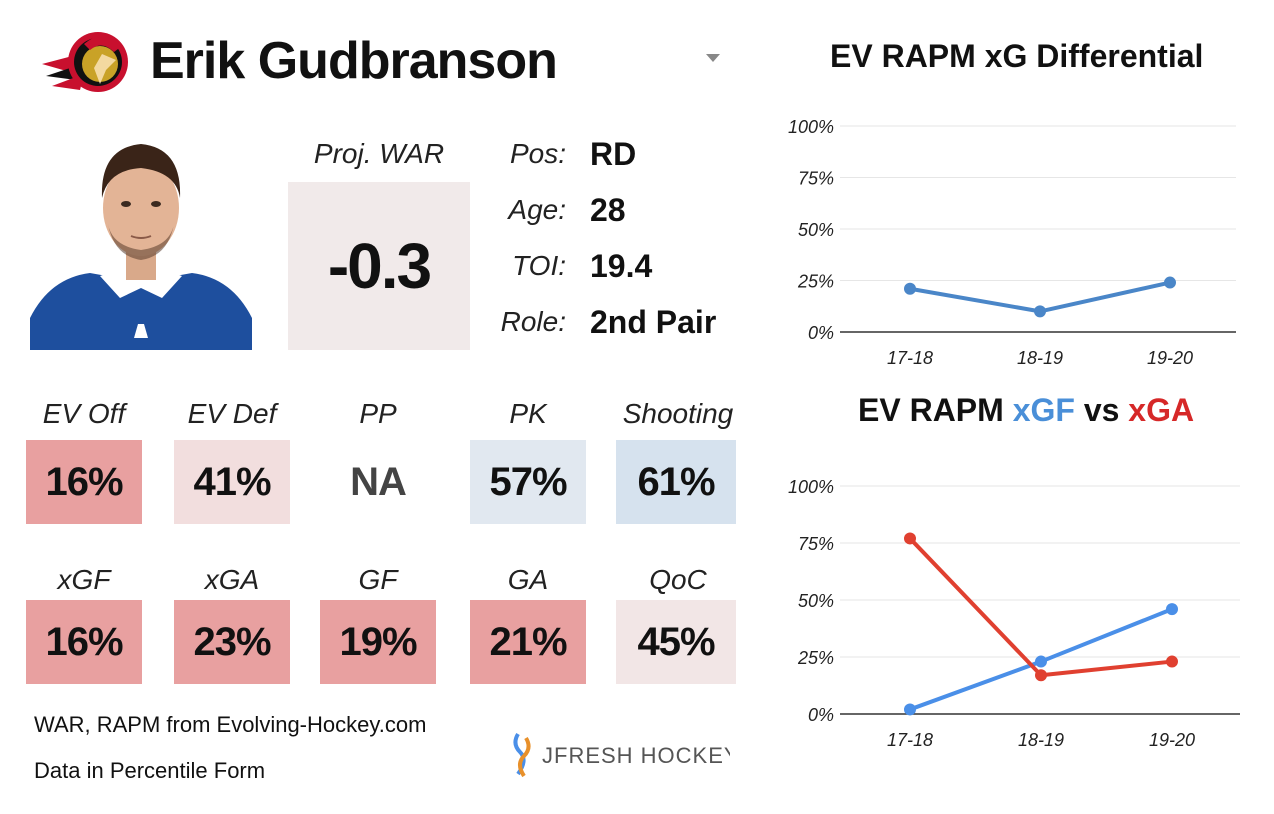 The width and height of the screenshot is (1274, 814). I want to click on series-line-xga, so click(1040, 607).